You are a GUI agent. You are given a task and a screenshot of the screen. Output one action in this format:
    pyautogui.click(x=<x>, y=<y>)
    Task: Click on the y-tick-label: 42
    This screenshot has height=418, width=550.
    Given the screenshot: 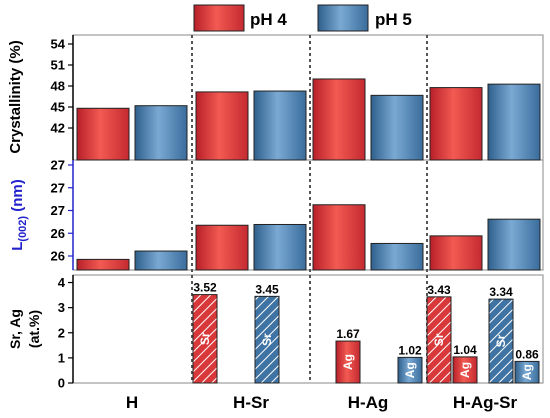 What is the action you would take?
    pyautogui.click(x=58, y=128)
    